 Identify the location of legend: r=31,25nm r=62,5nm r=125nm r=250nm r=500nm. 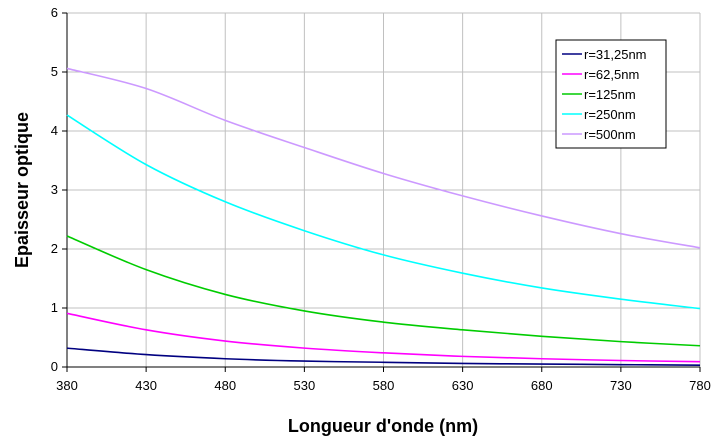
(611, 94).